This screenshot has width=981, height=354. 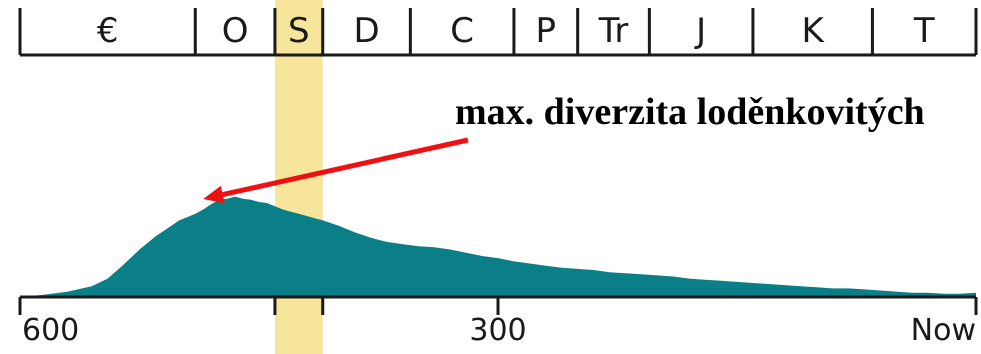 I want to click on period-header: € O S D C P Tr J K T, so click(x=498, y=32).